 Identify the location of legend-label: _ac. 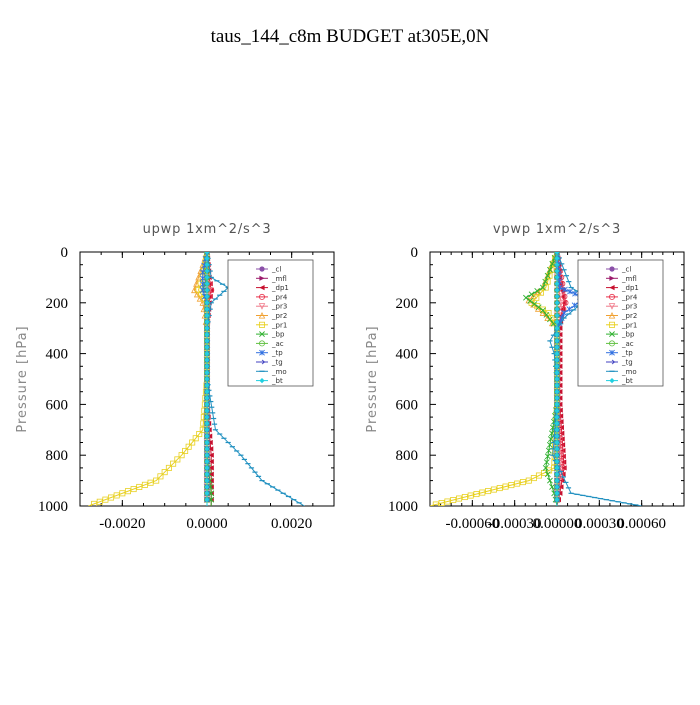
(277, 344).